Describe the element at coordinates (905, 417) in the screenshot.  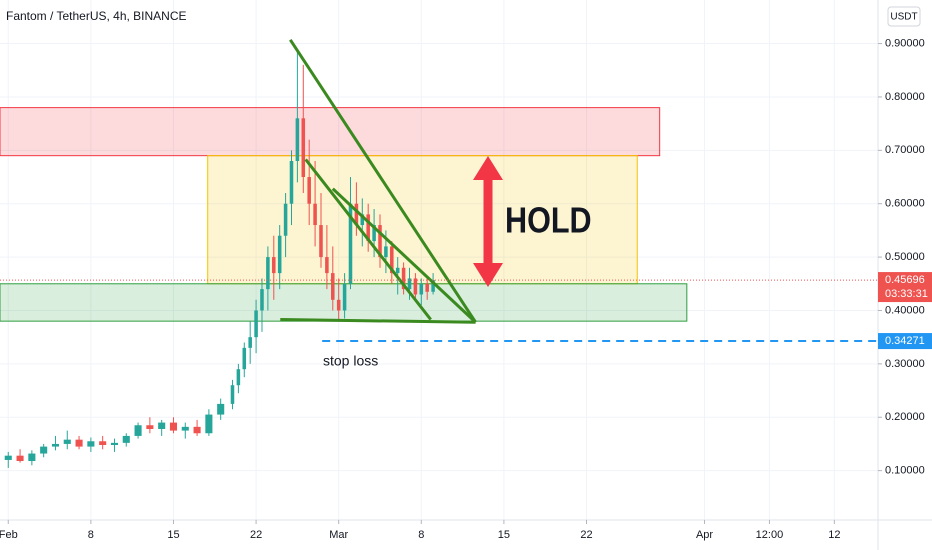
I see `y-tick-label: 0.20000` at that location.